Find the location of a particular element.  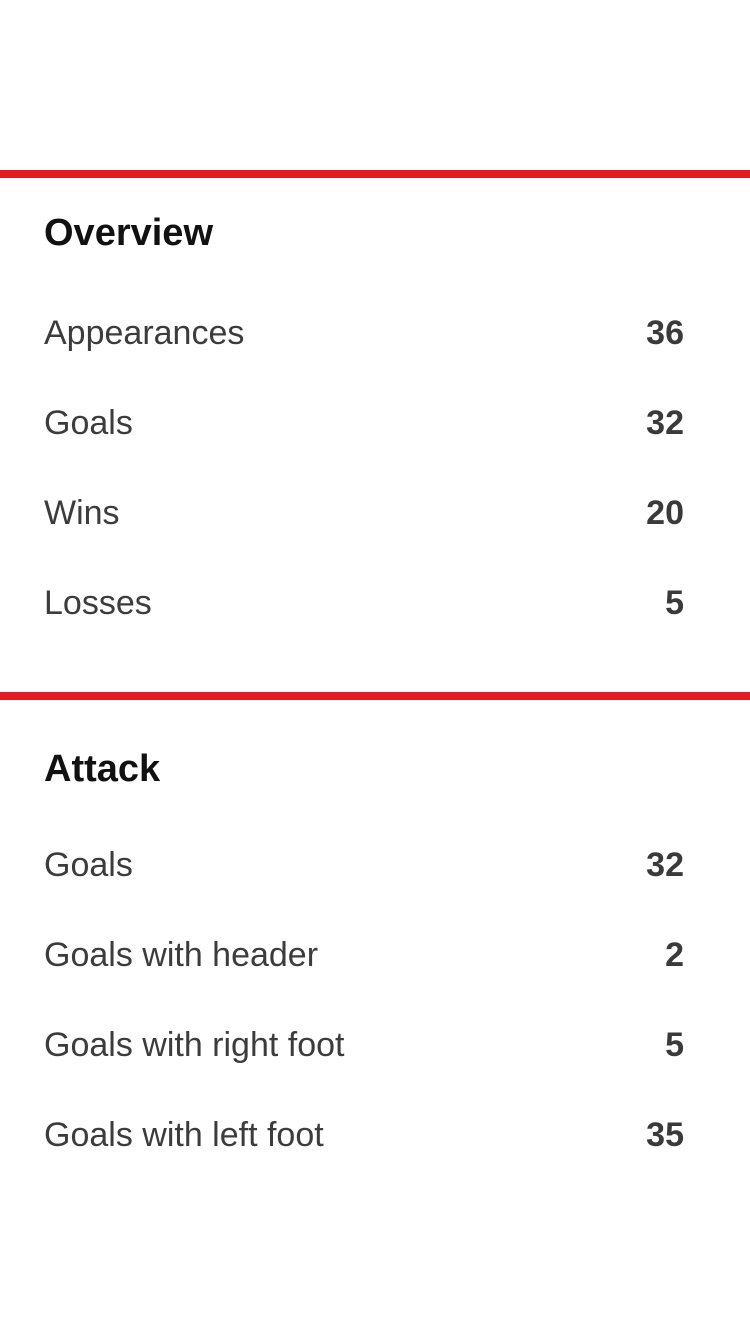

stat-value: 2 is located at coordinates (674, 954).